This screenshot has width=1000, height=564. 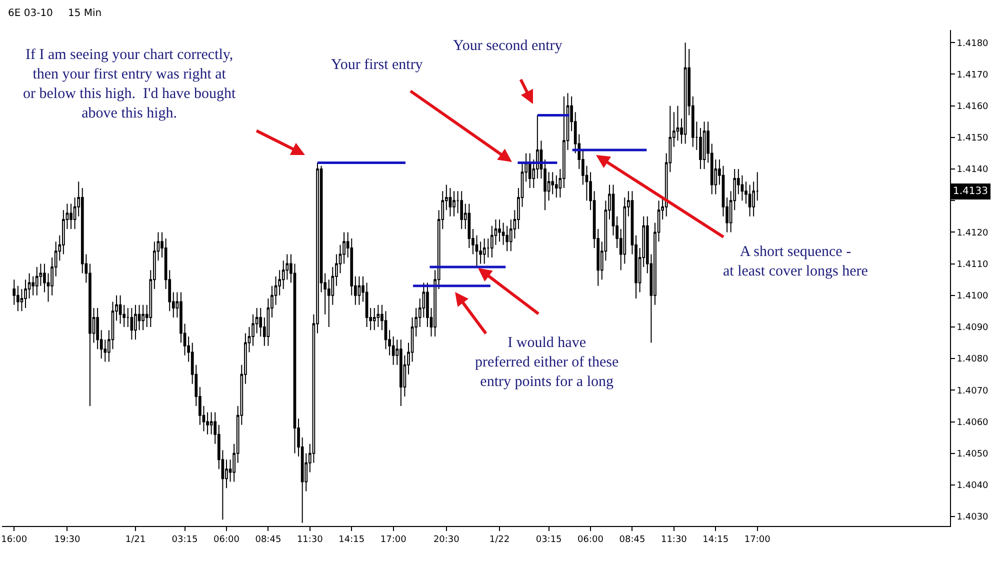 What do you see at coordinates (130, 84) in the screenshot?
I see `annotation: If I am seeing your chart correctly, then your first entry was right at or below this high. I'd have bought above this high.` at bounding box center [130, 84].